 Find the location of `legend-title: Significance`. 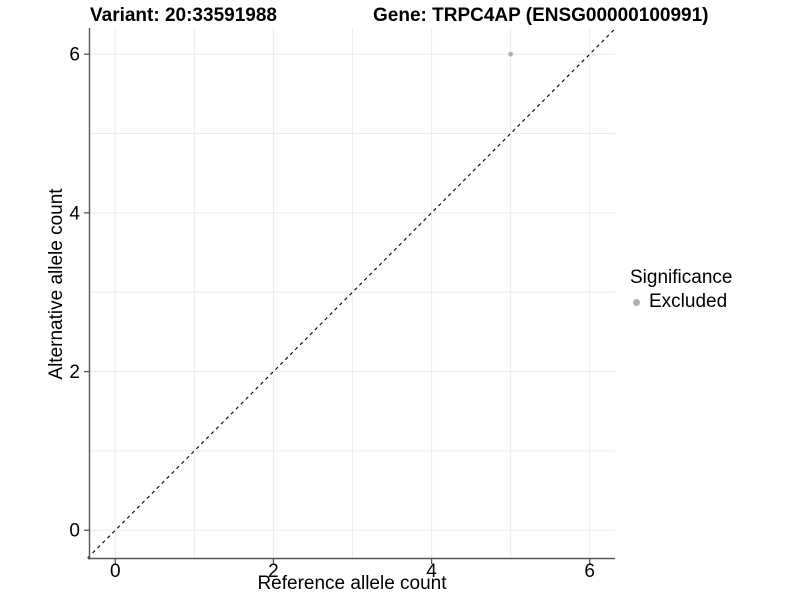

legend-title: Significance is located at coordinates (681, 277).